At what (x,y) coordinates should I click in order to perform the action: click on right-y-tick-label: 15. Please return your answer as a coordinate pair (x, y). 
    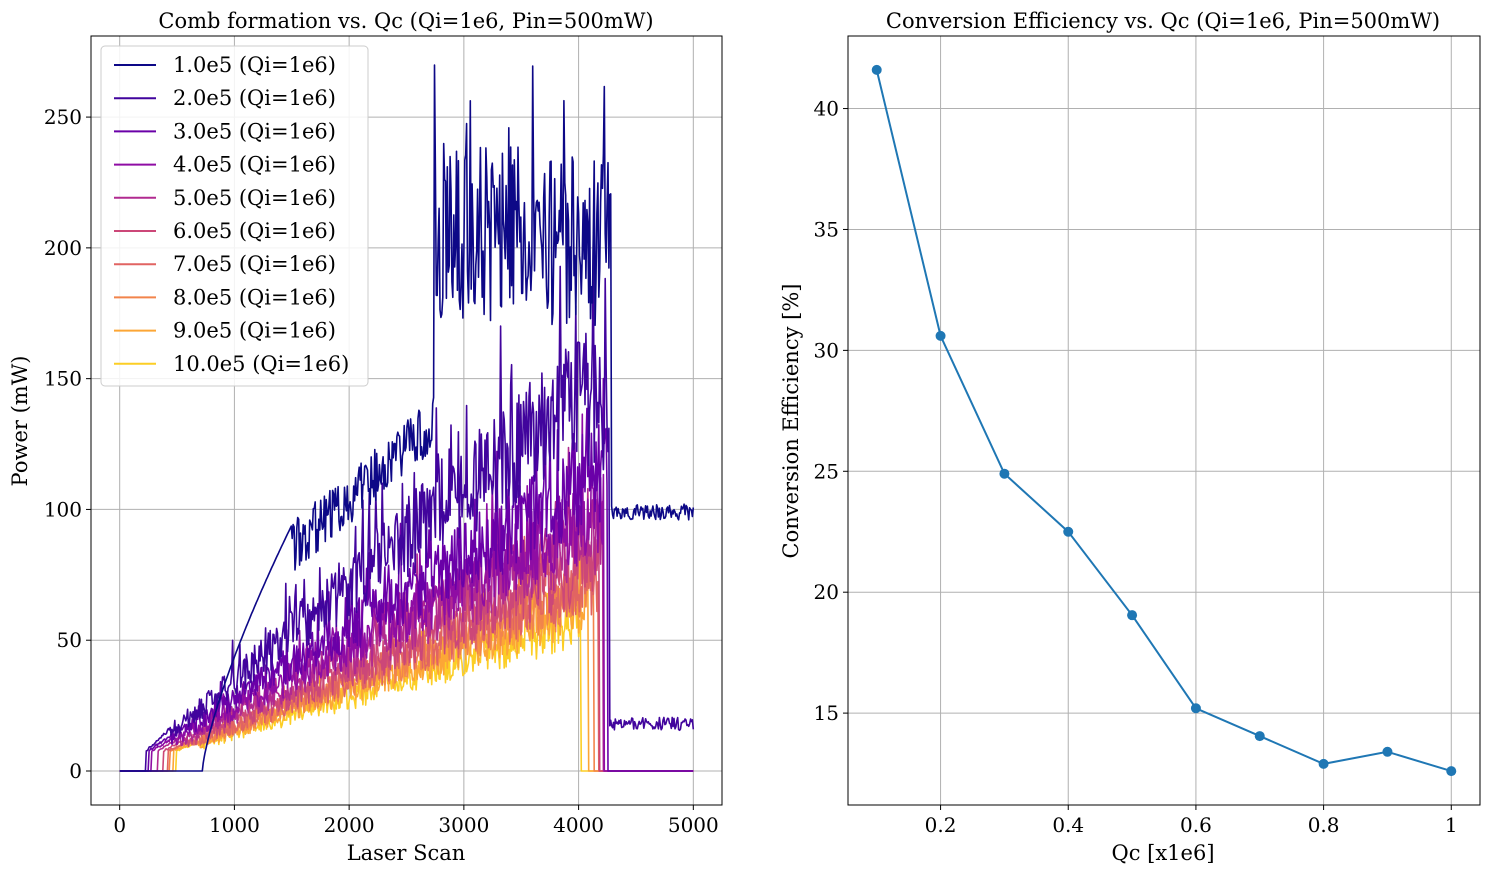
    Looking at the image, I should click on (826, 713).